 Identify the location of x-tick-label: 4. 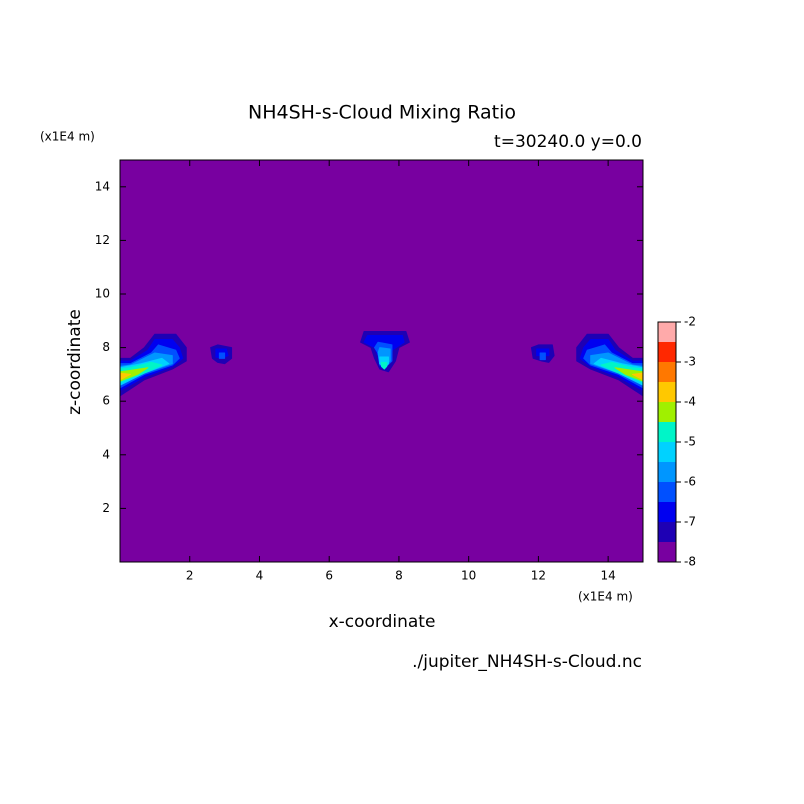
(260, 576).